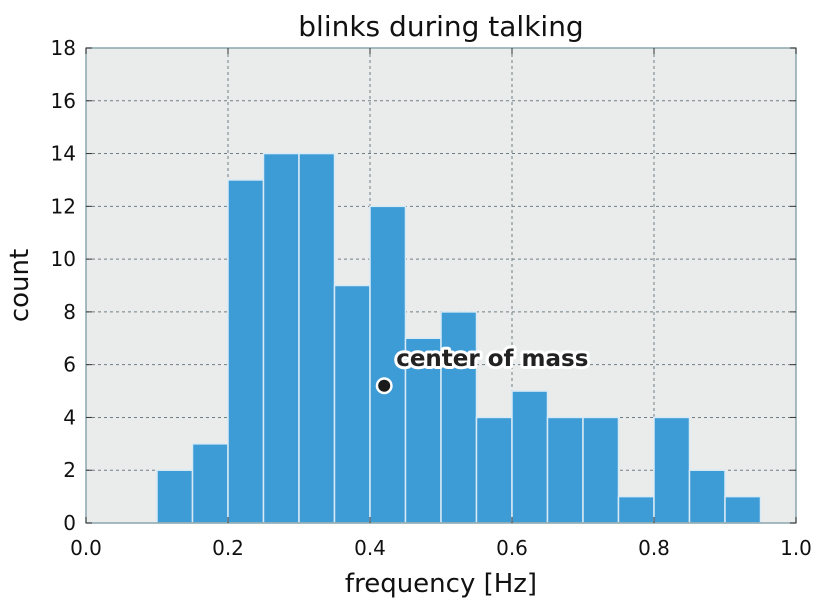 This screenshot has height=611, width=830. What do you see at coordinates (63, 101) in the screenshot?
I see `y-tick-label: 16` at bounding box center [63, 101].